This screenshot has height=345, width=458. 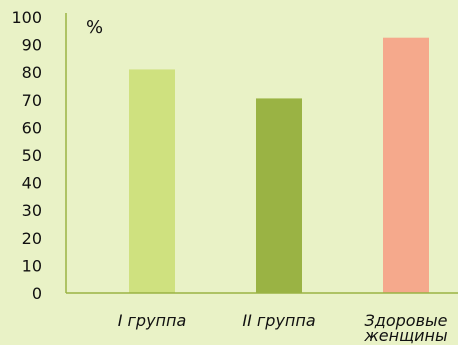 What do you see at coordinates (94, 27) in the screenshot?
I see `y-axis-unit-label: %` at bounding box center [94, 27].